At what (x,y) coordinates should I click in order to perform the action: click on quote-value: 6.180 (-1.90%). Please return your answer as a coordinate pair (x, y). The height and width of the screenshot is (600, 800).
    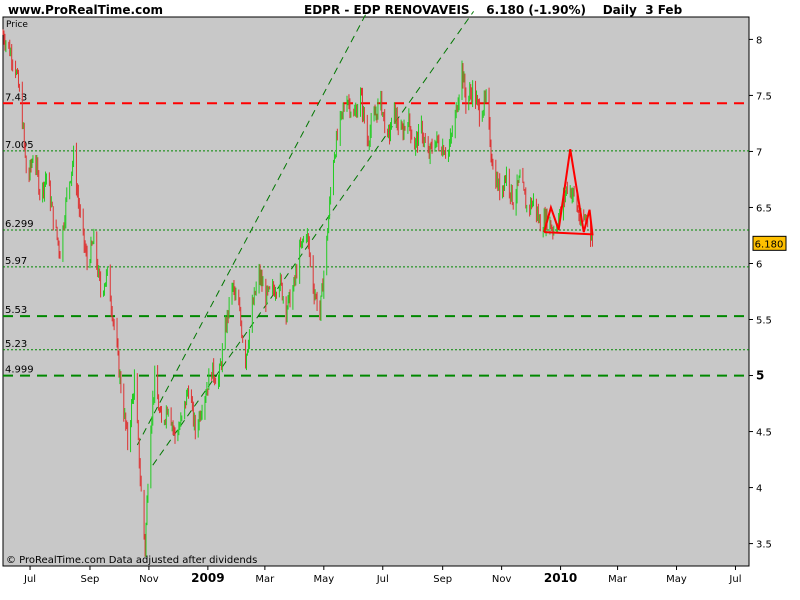
    Looking at the image, I should click on (536, 10).